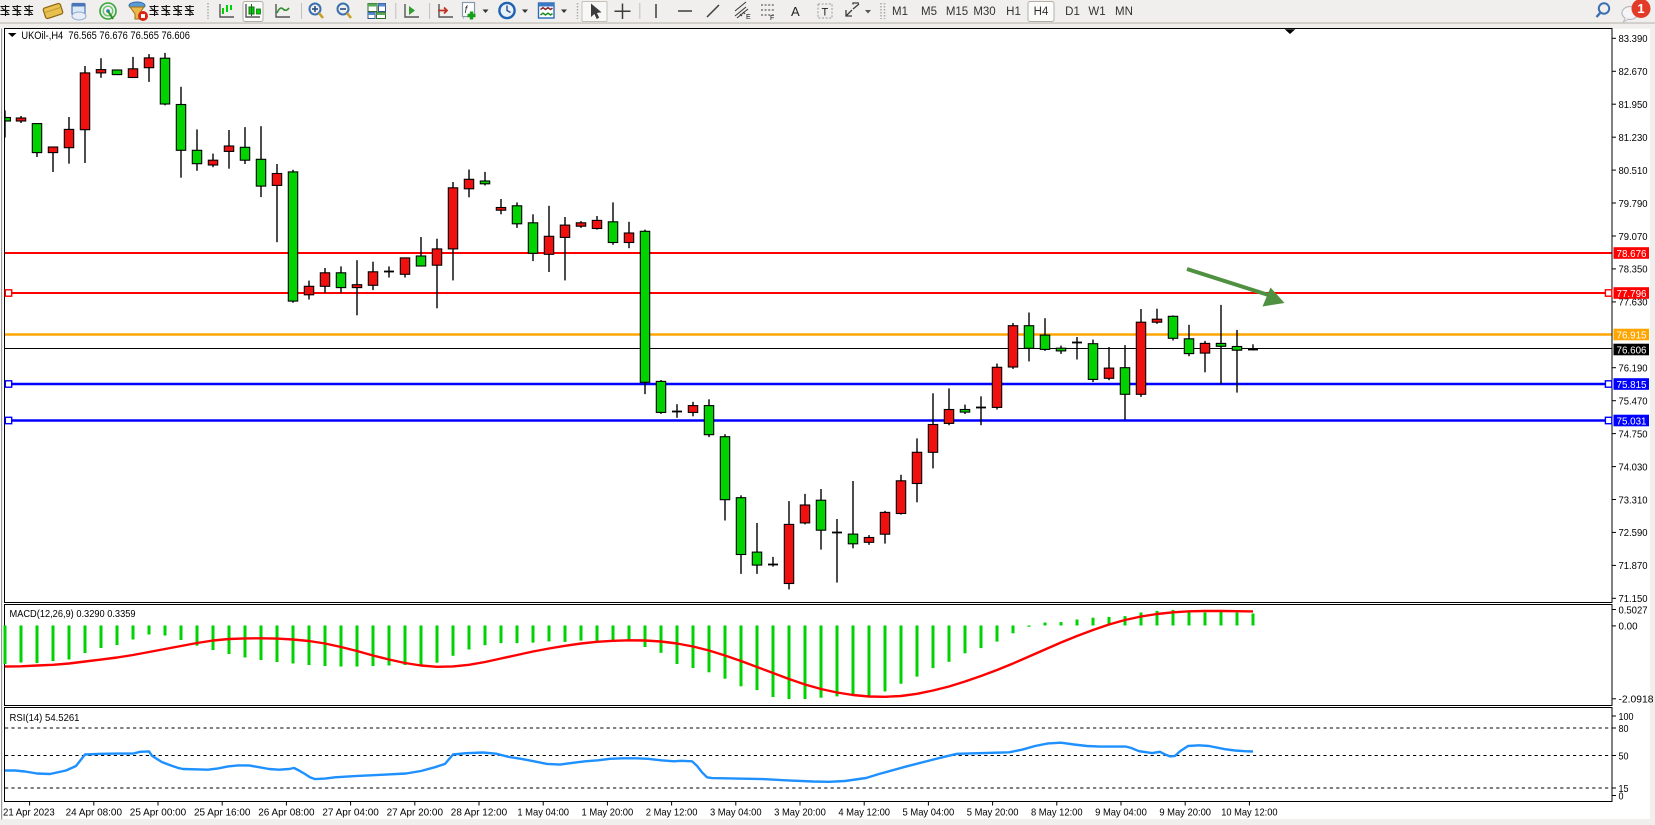 This screenshot has height=825, width=1655. What do you see at coordinates (73, 614) in the screenshot?
I see `svg-text: MACD(12,26,9) 0.3290 0.3359` at bounding box center [73, 614].